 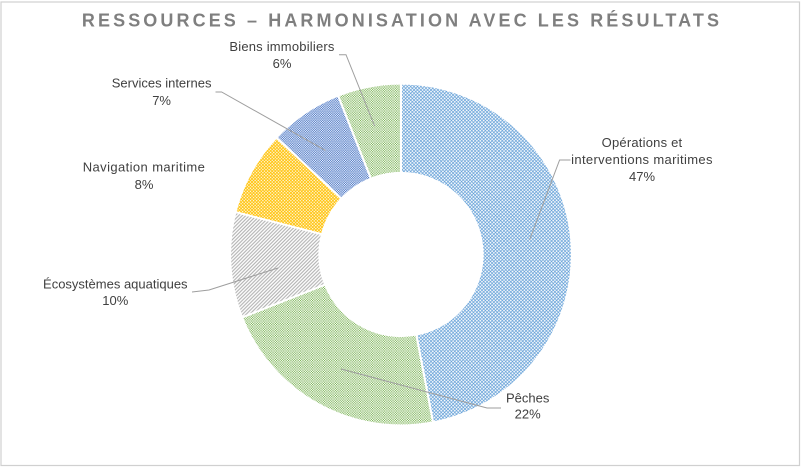 I want to click on svg-text: 8%, so click(x=144, y=184).